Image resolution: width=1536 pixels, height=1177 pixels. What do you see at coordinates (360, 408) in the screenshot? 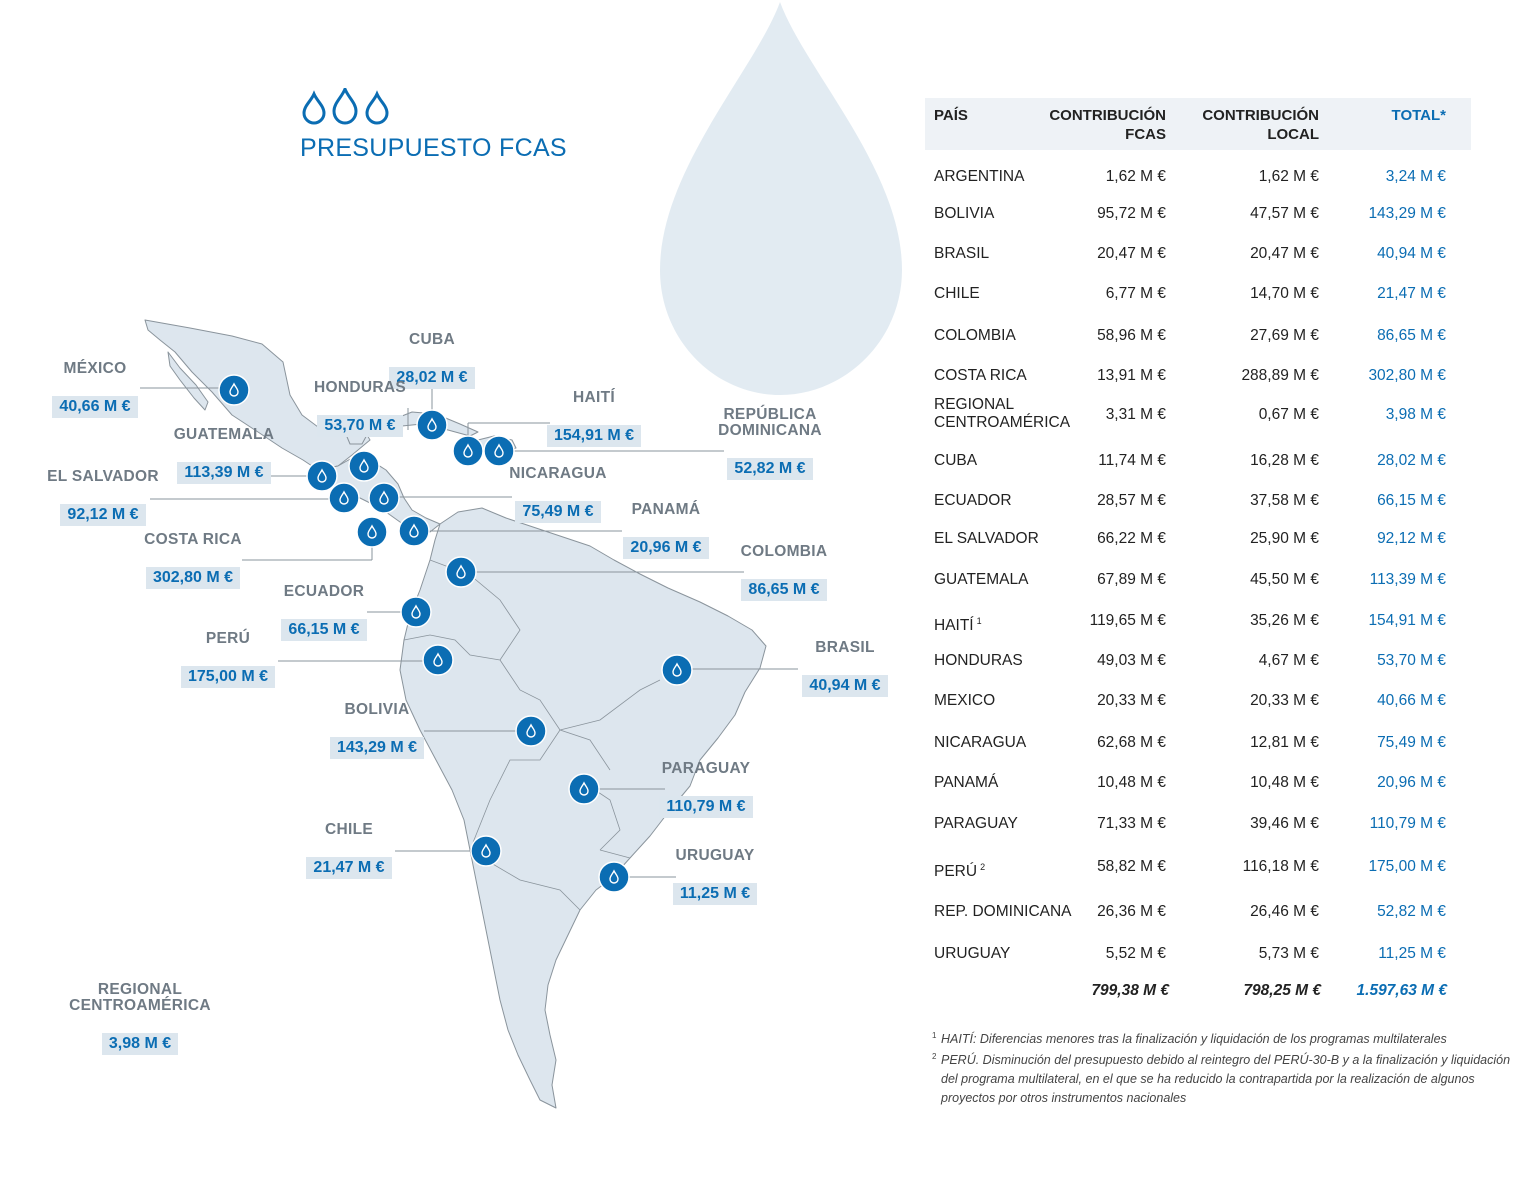
I see `map-label-honduras: HONDURAS 53,70 M €` at bounding box center [360, 408].